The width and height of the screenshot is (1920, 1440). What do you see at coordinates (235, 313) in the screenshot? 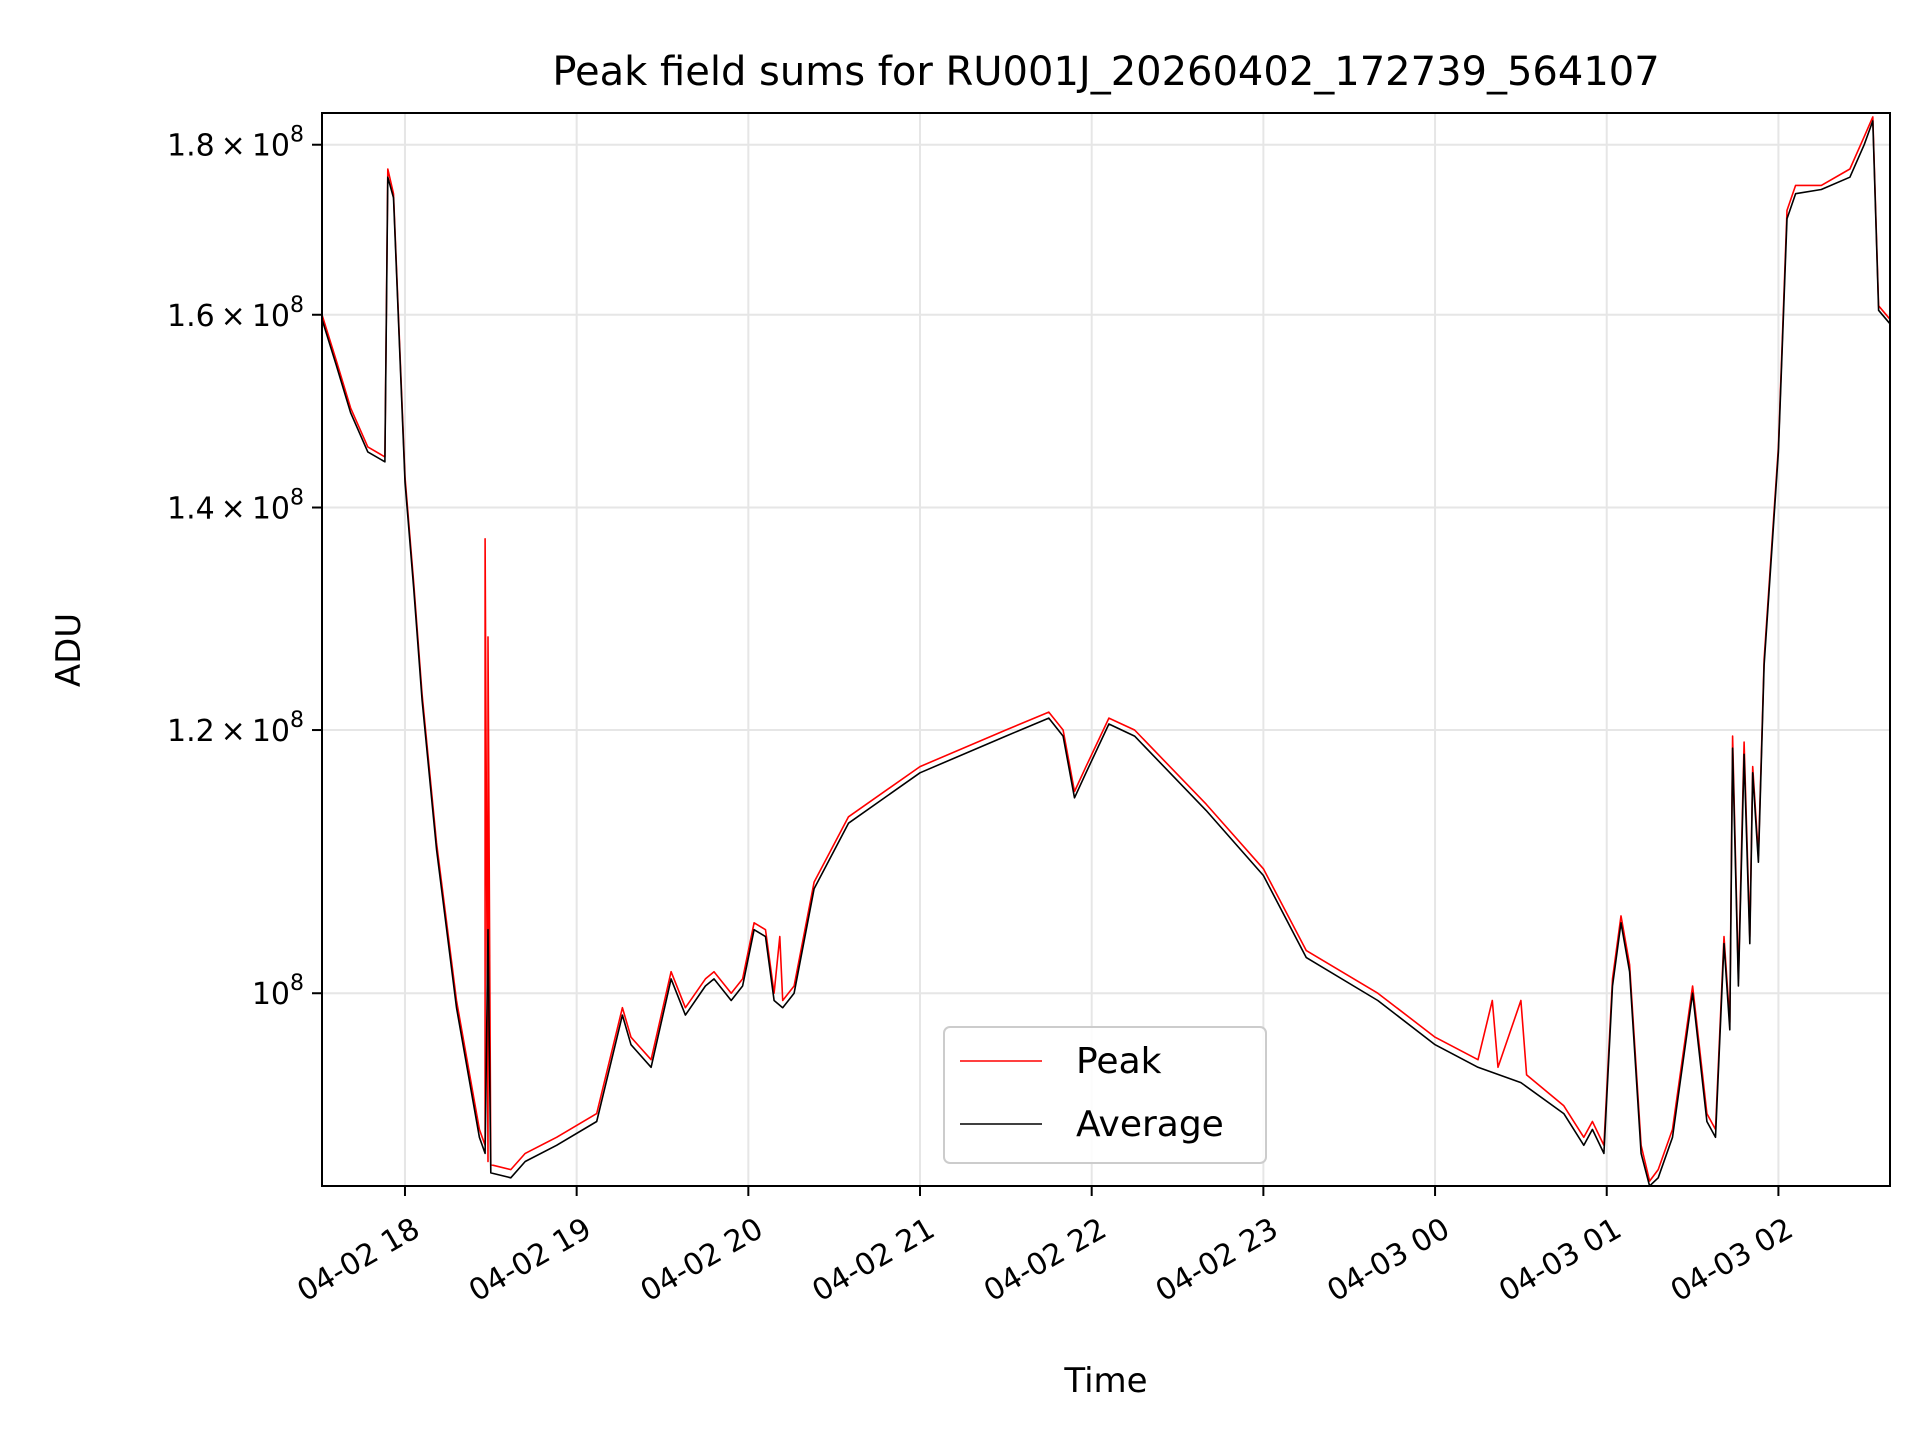
I see `y-tick-label: 1.6 × 10⁸` at bounding box center [235, 313].